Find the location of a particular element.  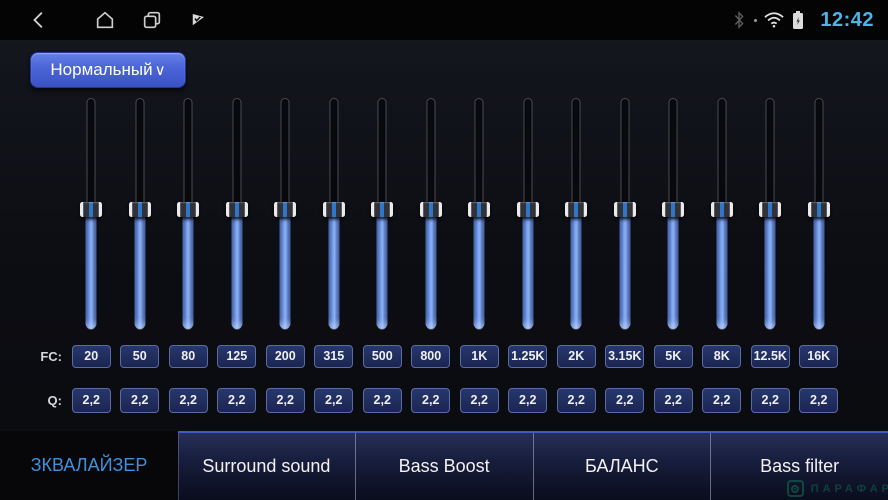

status-indicators: 12:42 is located at coordinates (807, 20).